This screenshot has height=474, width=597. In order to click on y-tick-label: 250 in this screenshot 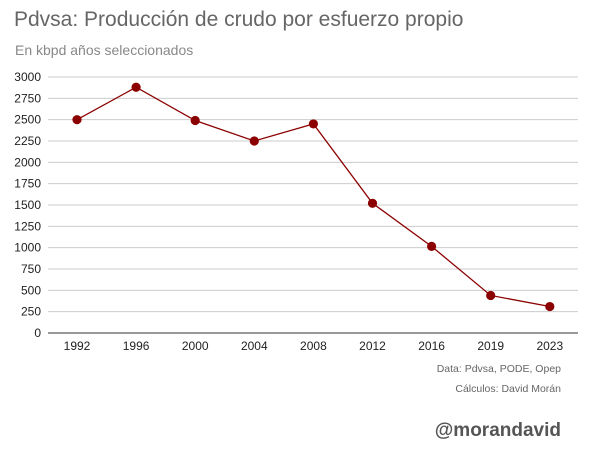, I will do `click(31, 312)`.